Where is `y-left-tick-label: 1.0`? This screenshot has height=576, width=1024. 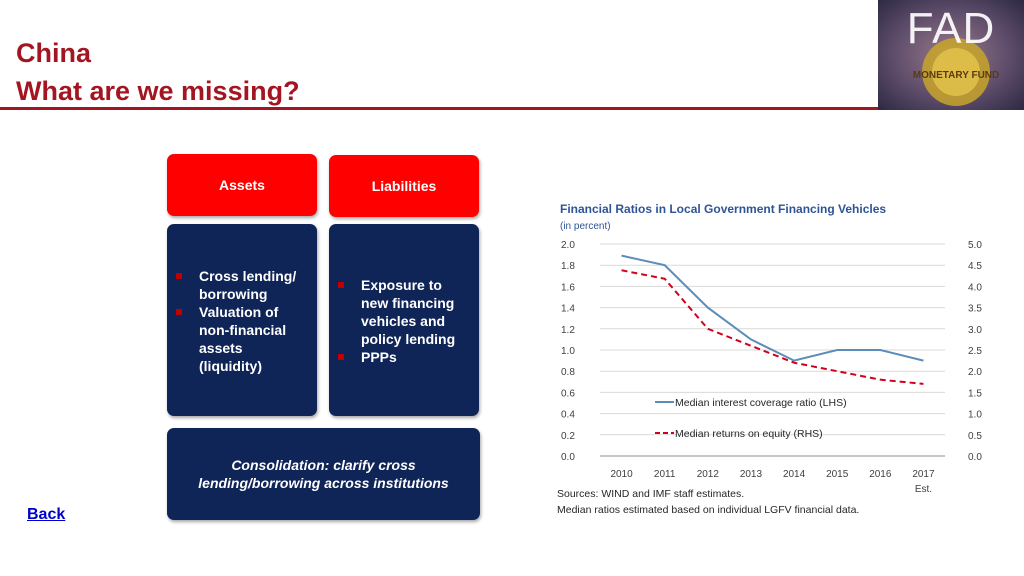
y-left-tick-label: 1.0 is located at coordinates (568, 351).